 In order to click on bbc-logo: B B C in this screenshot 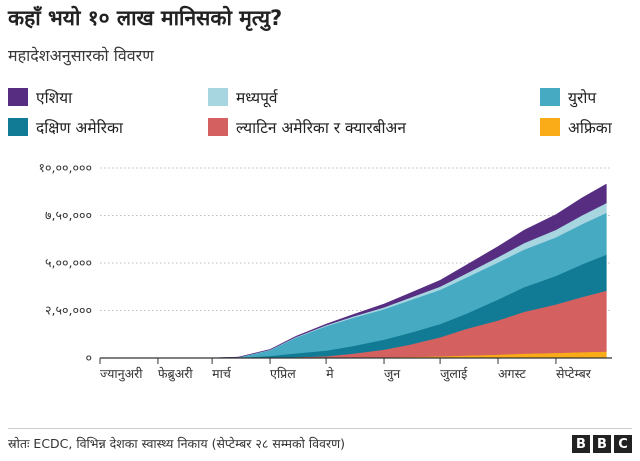, I will do `click(602, 444)`.